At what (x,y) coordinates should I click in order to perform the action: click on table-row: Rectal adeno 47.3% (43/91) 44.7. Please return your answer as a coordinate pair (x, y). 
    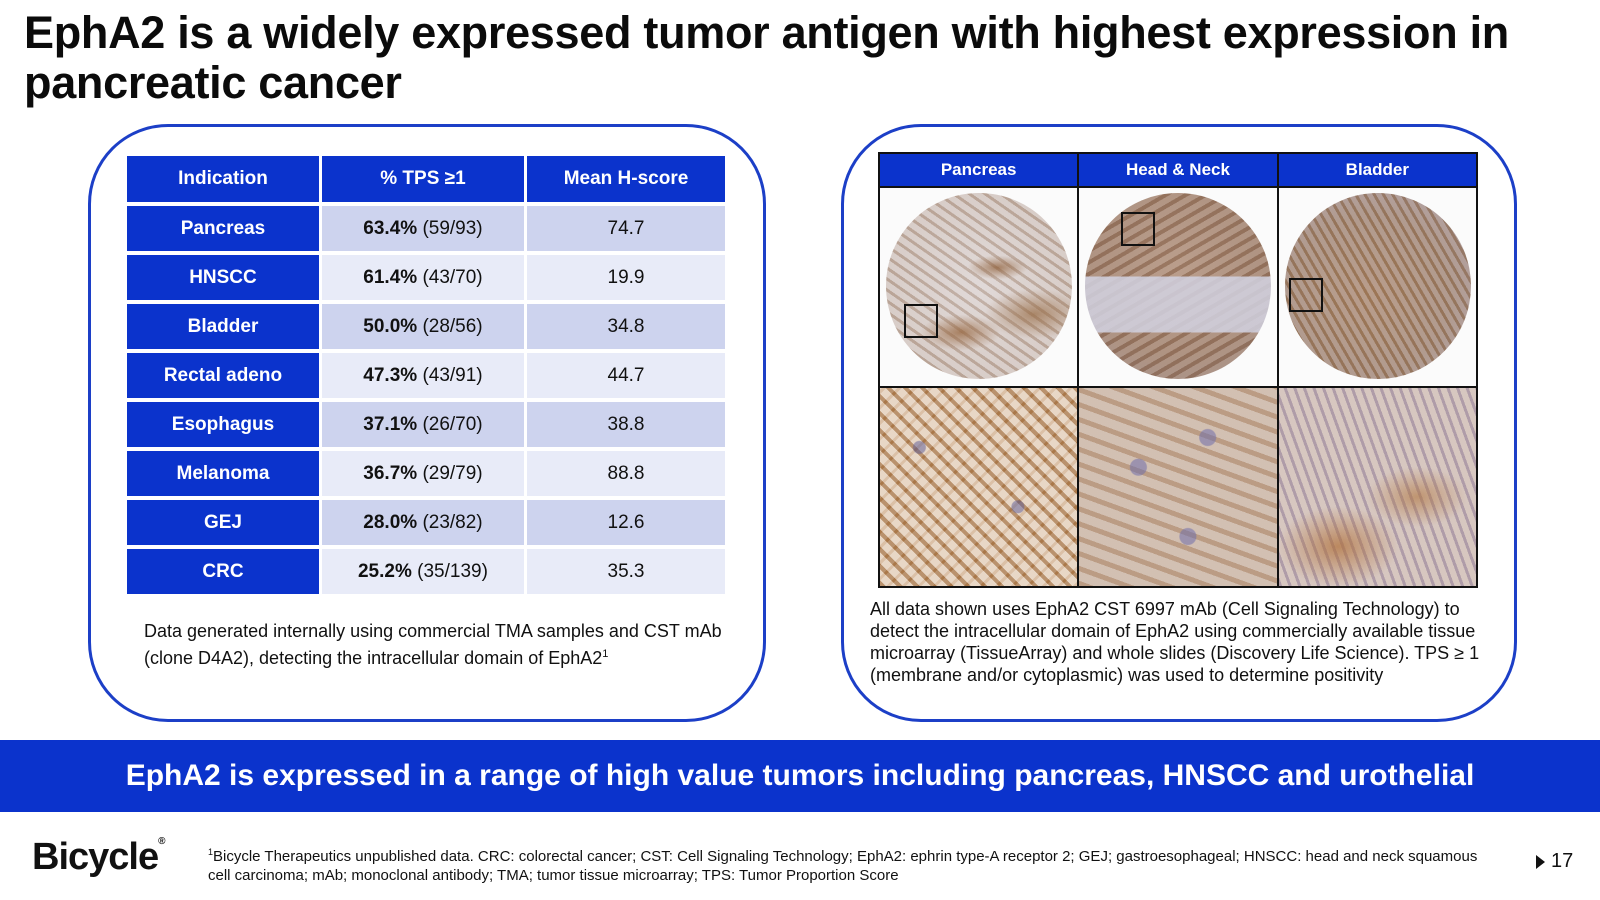
    Looking at the image, I should click on (426, 375).